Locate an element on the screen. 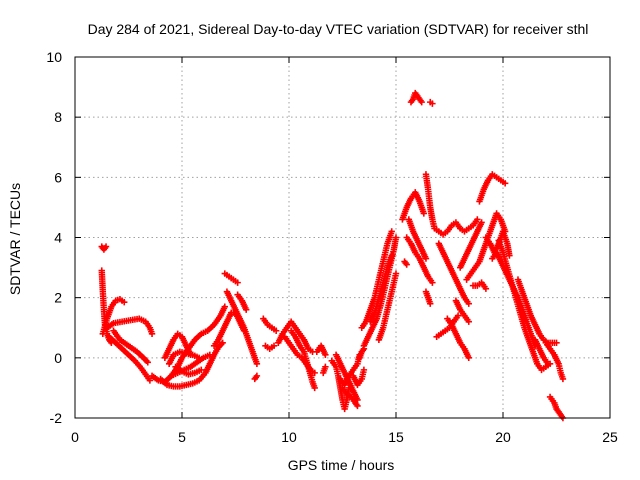  y-tick-label: 0 is located at coordinates (58, 358).